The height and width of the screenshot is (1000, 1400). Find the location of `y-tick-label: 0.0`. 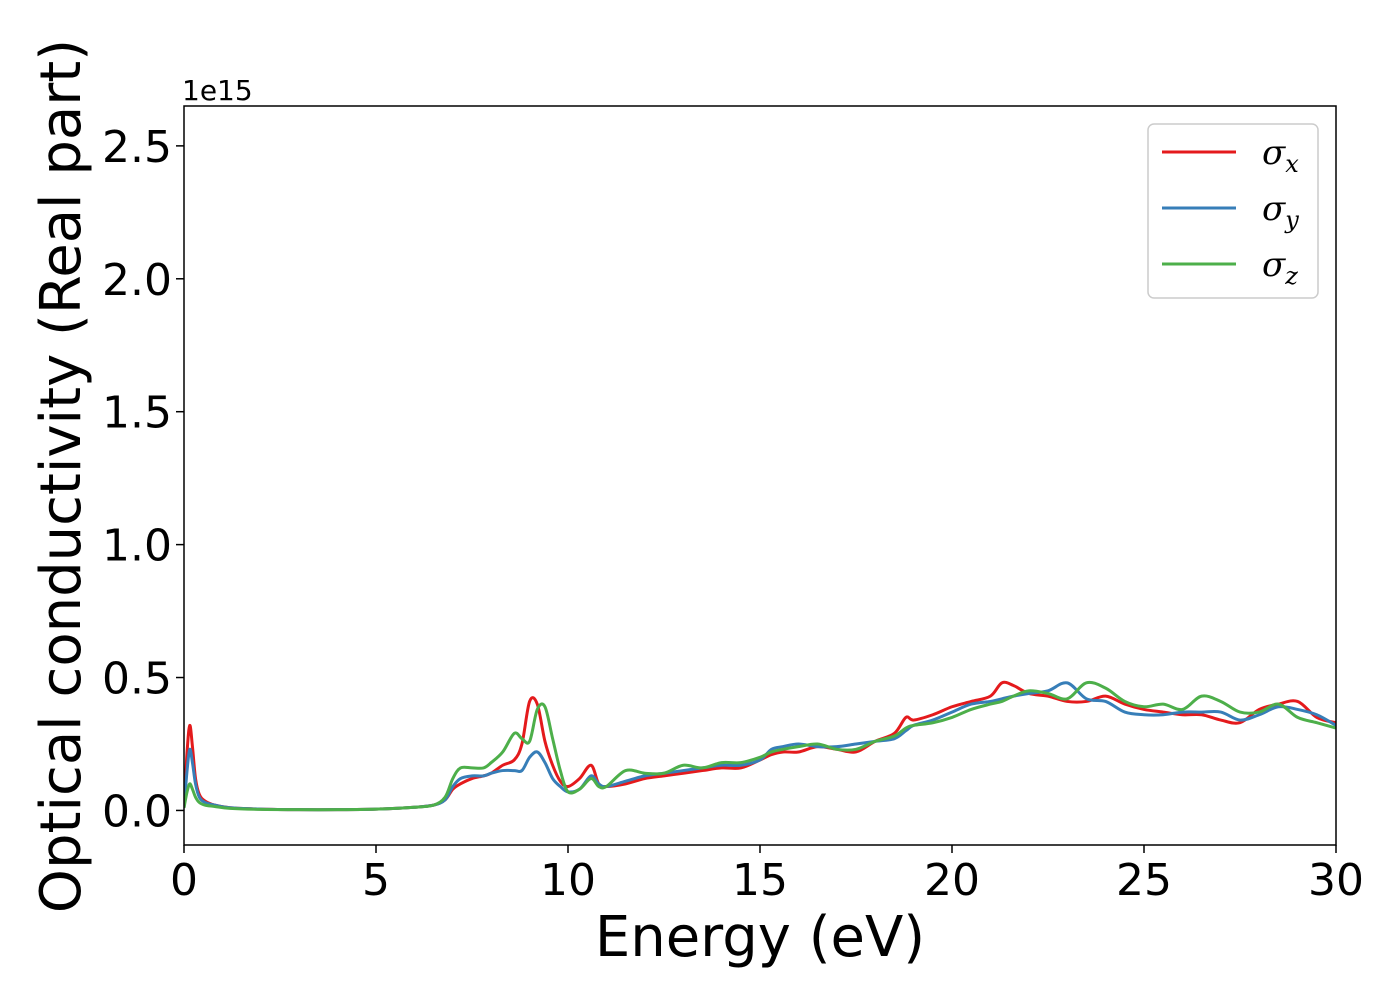

y-tick-label: 0.0 is located at coordinates (137, 811).